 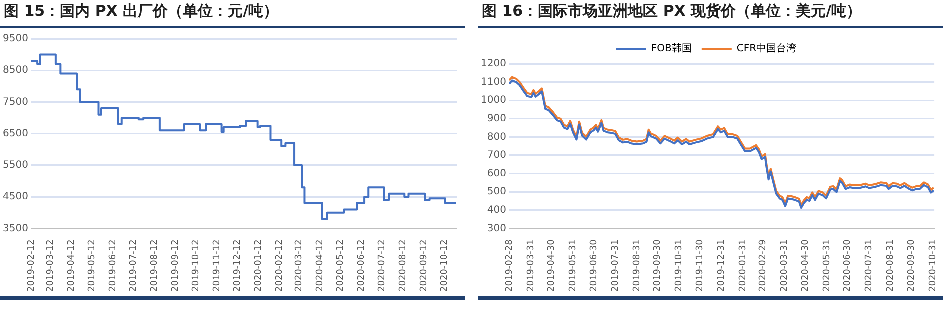 What do you see at coordinates (785, 266) in the screenshot?
I see `x-tick-label: 2020-03-31` at bounding box center [785, 266].